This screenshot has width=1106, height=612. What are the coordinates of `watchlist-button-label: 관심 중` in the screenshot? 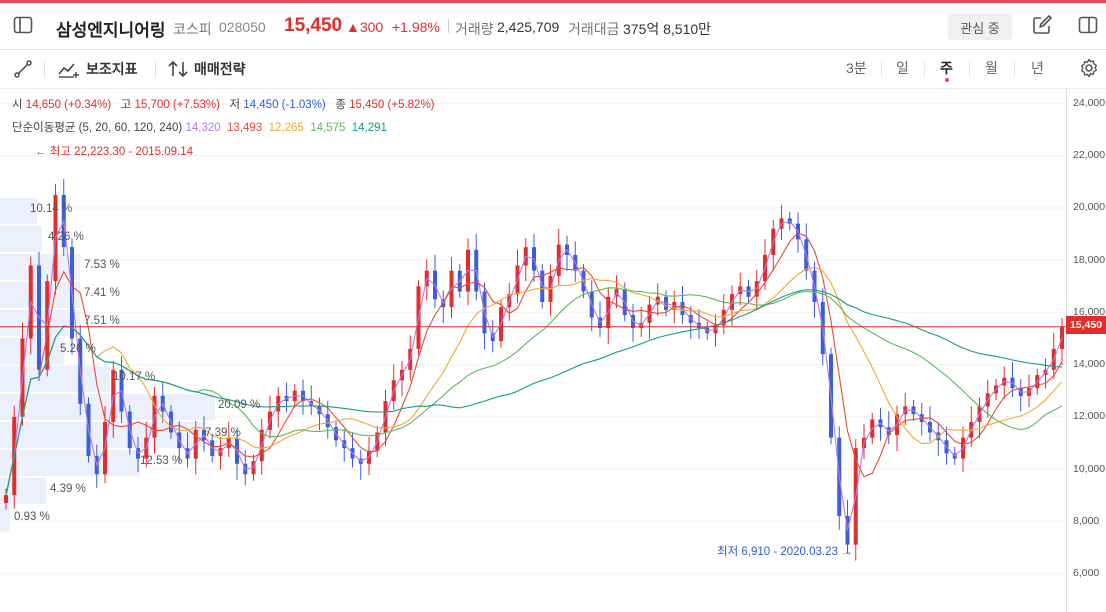 It's located at (980, 28).